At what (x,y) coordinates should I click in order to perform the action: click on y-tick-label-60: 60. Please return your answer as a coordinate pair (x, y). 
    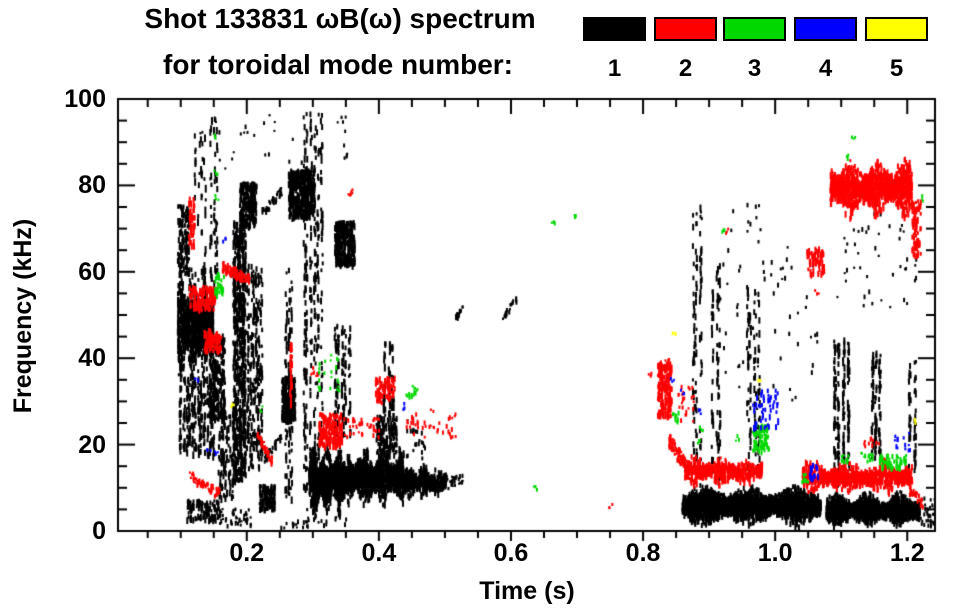
    Looking at the image, I should click on (92, 271).